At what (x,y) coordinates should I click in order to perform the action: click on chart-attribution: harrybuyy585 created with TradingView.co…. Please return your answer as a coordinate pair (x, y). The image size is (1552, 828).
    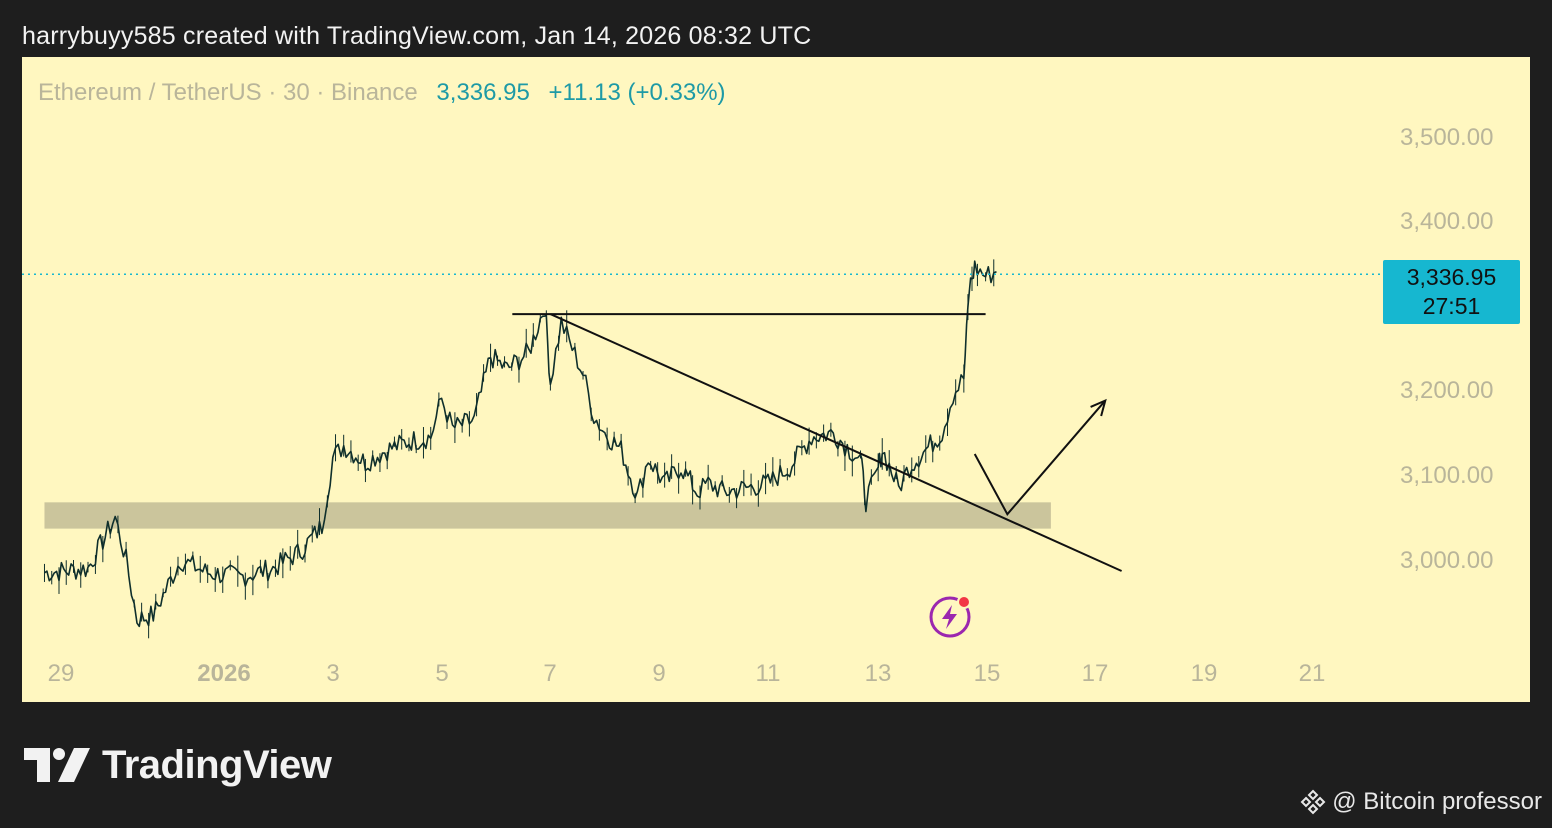
    Looking at the image, I should click on (417, 36).